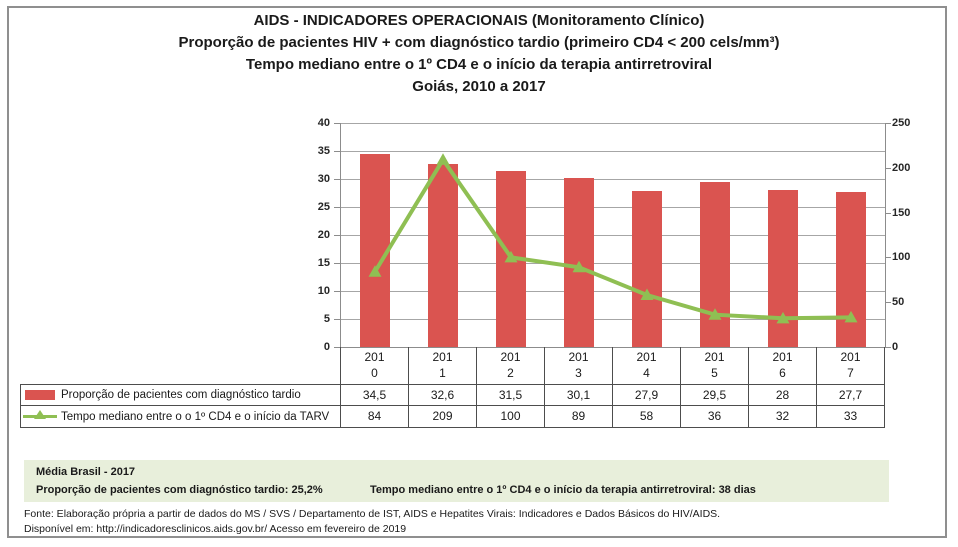 Image resolution: width=958 pixels, height=547 pixels. I want to click on bar-2010, so click(375, 250).